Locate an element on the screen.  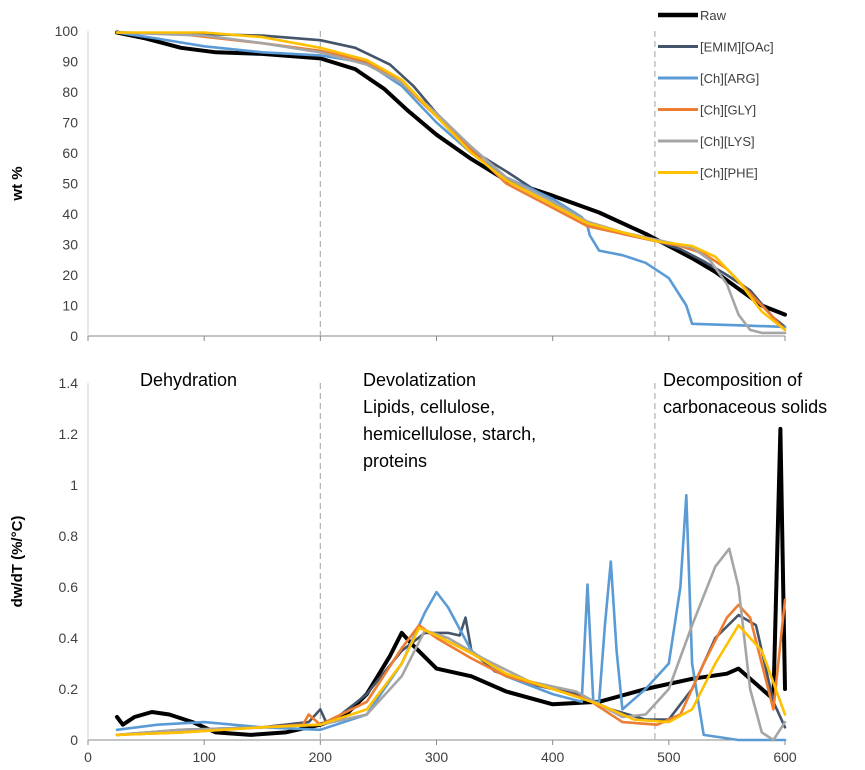
y-tick-label: 0.4 is located at coordinates (69, 638).